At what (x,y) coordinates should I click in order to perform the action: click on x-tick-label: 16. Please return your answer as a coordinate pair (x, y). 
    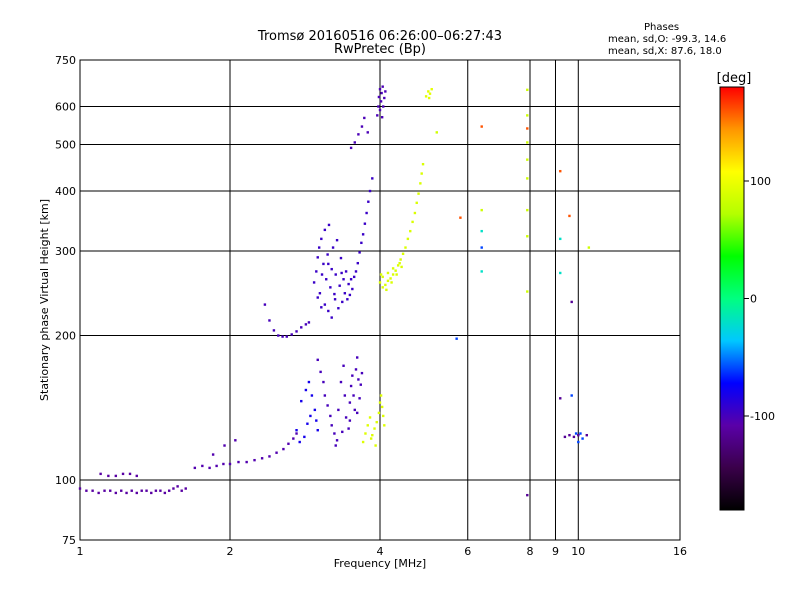
    Looking at the image, I should click on (680, 551).